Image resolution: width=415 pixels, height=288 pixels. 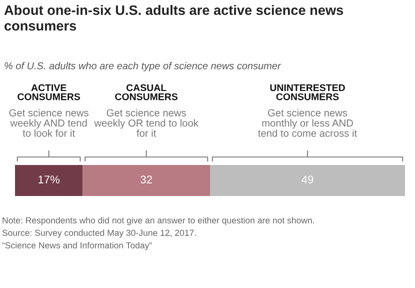 I want to click on chart-title: About one-in-six U.S. adults are active science news consumers, so click(x=174, y=18).